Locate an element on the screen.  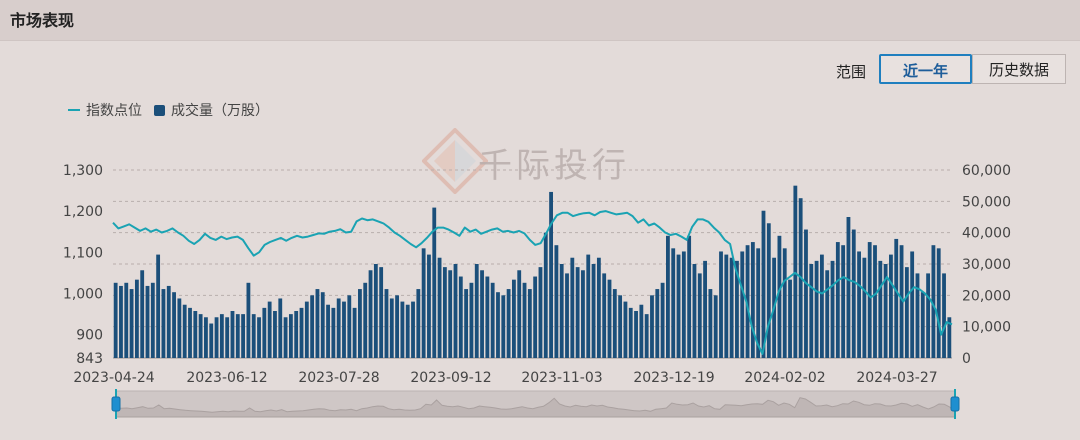
range-one-year-button: 近一年 is located at coordinates (925, 69).